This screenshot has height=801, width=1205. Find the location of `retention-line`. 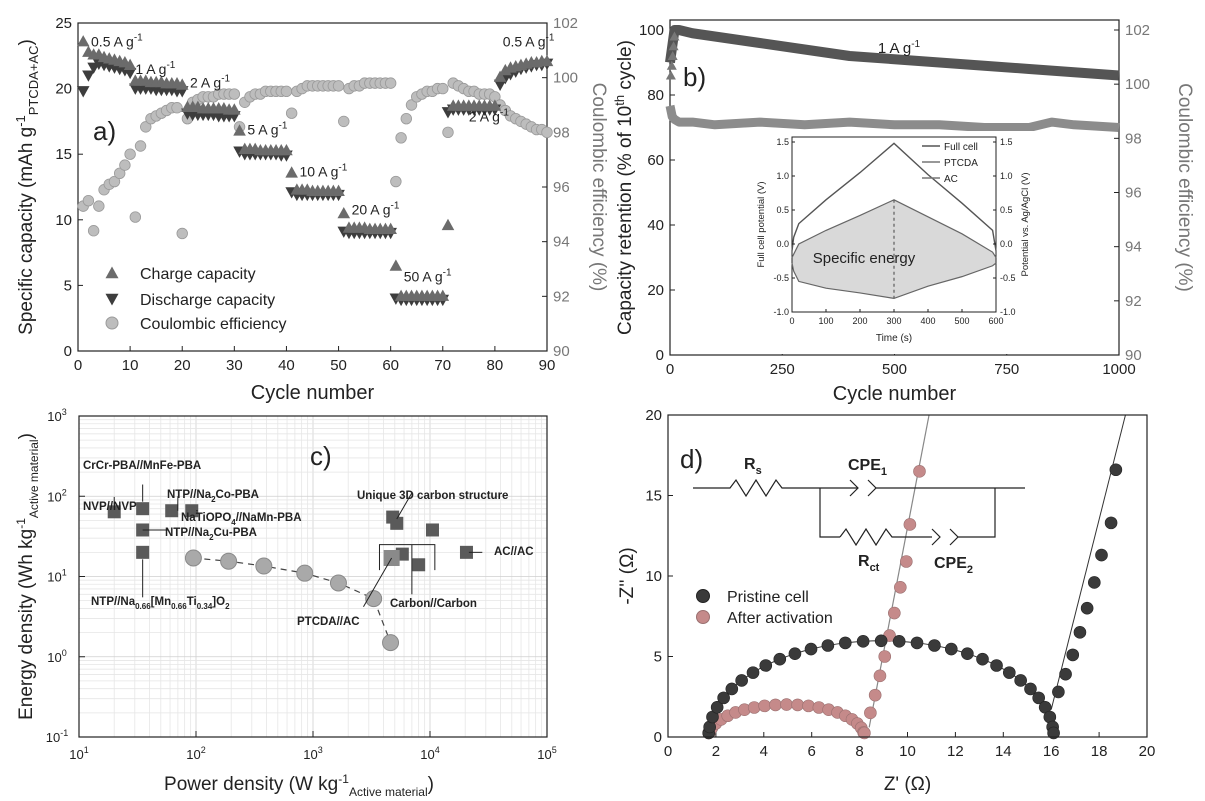

retention-line is located at coordinates (892, 53).